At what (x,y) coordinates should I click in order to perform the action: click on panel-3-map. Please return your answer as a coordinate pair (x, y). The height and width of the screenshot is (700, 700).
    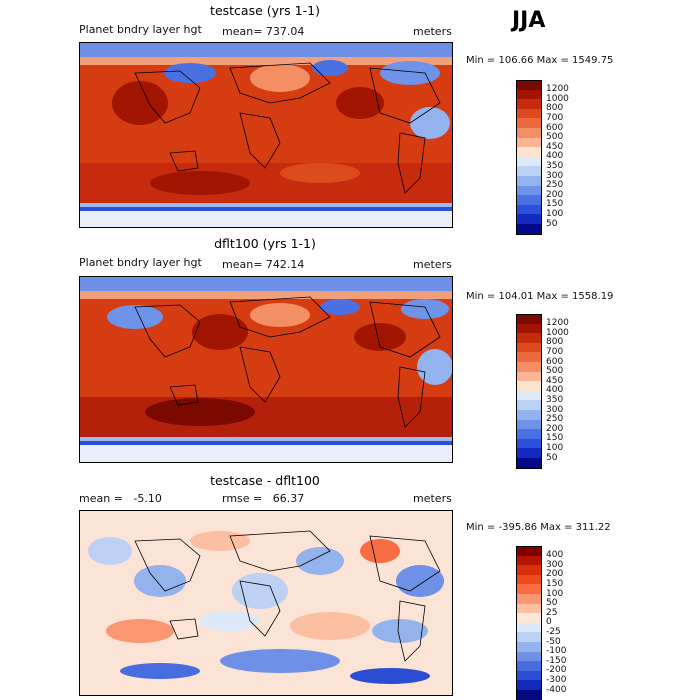
    Looking at the image, I should click on (266, 603).